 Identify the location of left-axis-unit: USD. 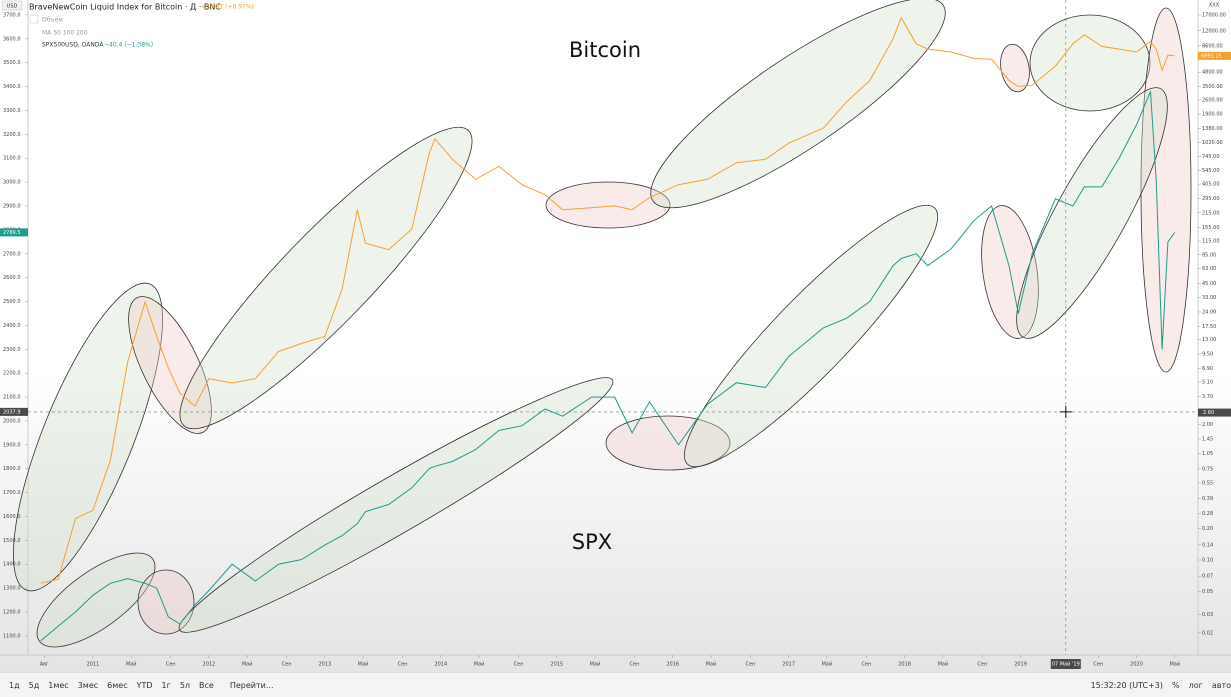
(12, 7).